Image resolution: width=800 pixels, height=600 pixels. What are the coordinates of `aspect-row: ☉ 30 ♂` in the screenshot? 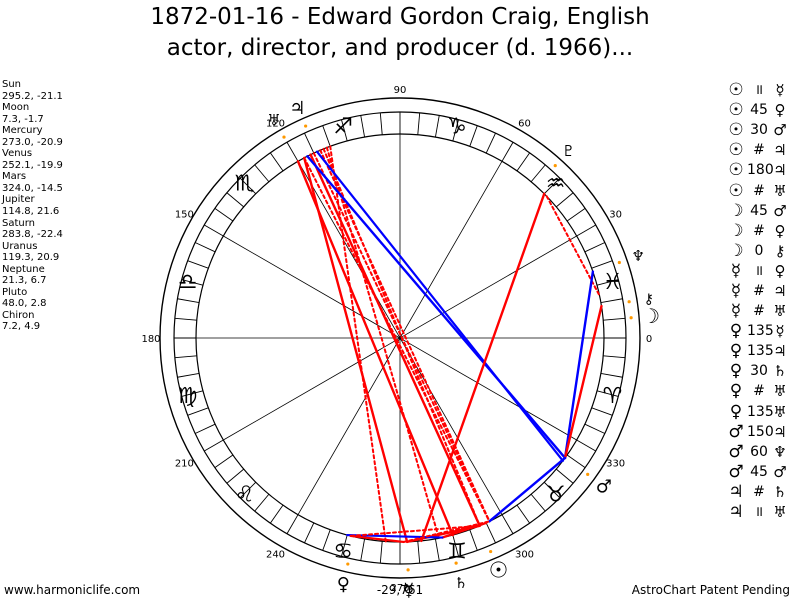 It's located at (762, 130).